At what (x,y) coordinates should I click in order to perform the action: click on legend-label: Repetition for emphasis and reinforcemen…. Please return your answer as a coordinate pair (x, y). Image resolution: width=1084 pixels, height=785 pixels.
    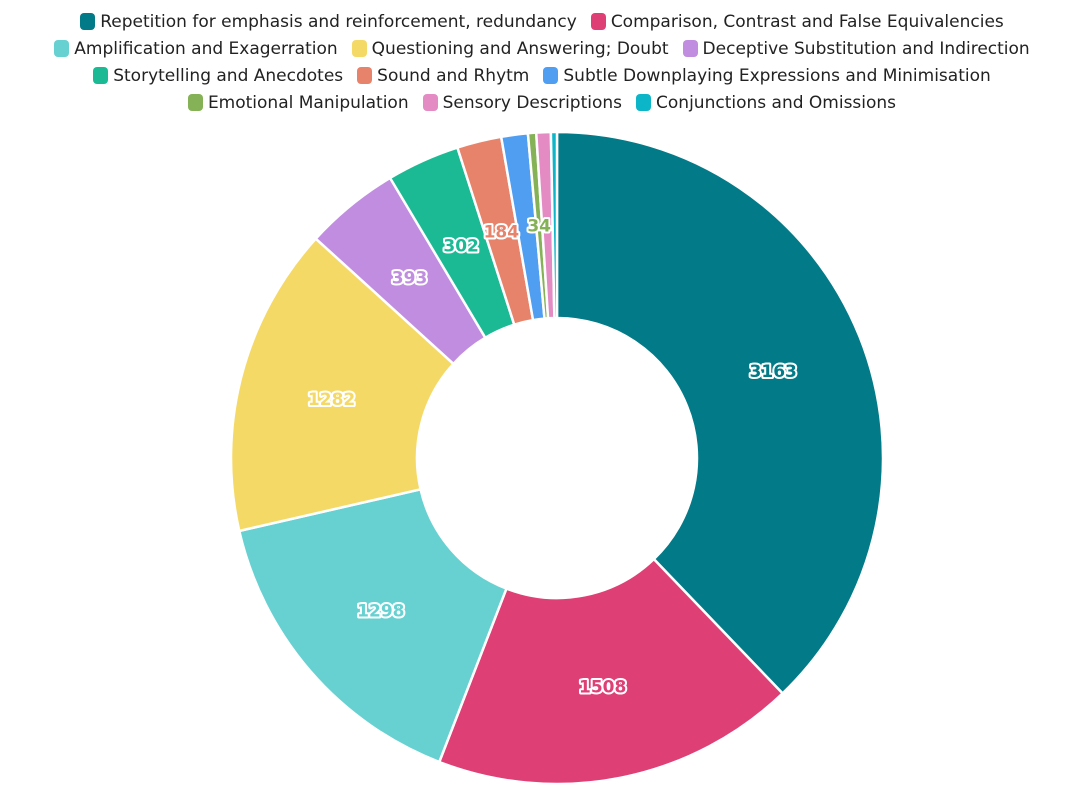
    Looking at the image, I should click on (338, 21).